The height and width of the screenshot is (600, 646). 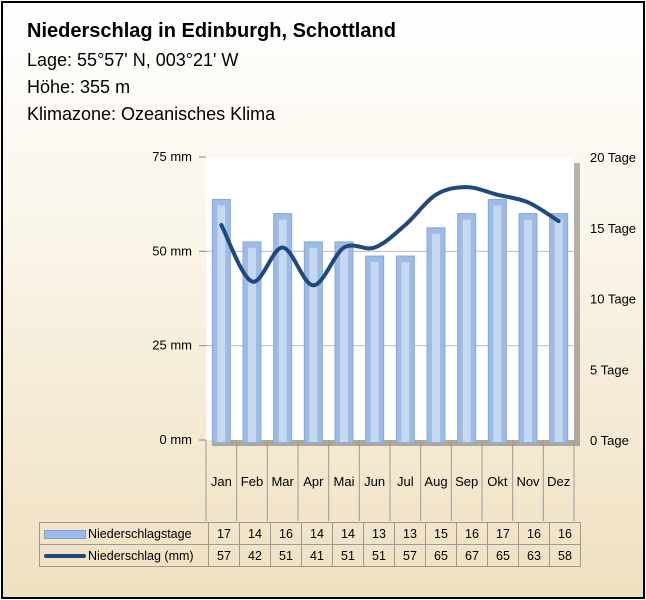 I want to click on table-cell: 58, so click(x=565, y=555).